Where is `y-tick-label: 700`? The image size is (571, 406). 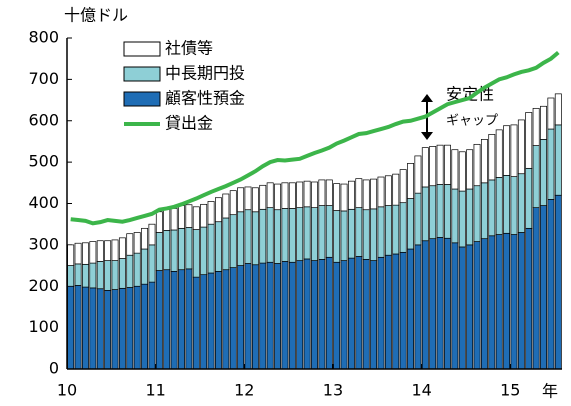 y-tick-label: 700 is located at coordinates (43, 78).